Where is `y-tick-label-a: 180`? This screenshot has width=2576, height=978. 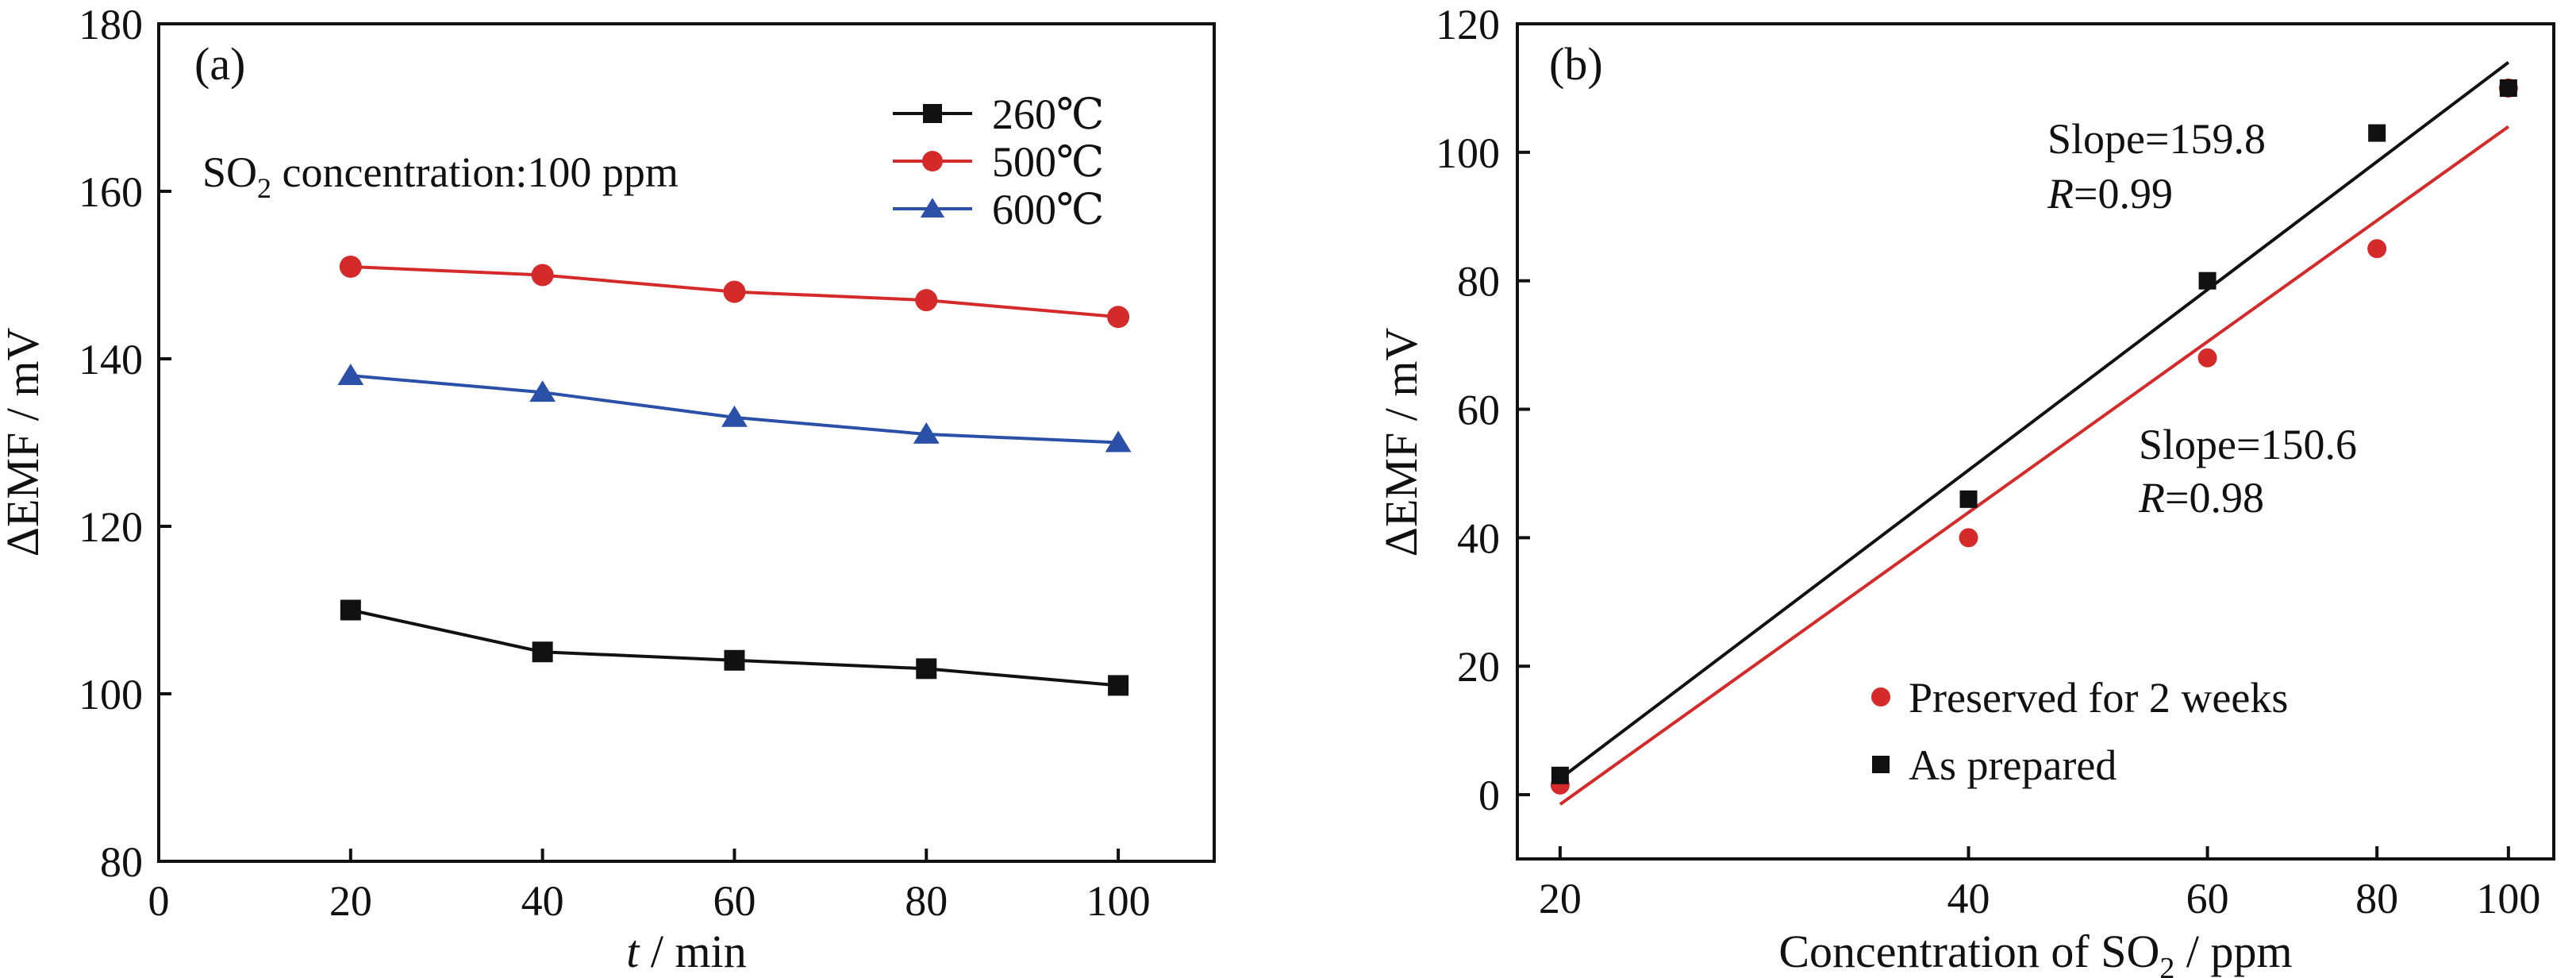
y-tick-label-a: 180 is located at coordinates (111, 24).